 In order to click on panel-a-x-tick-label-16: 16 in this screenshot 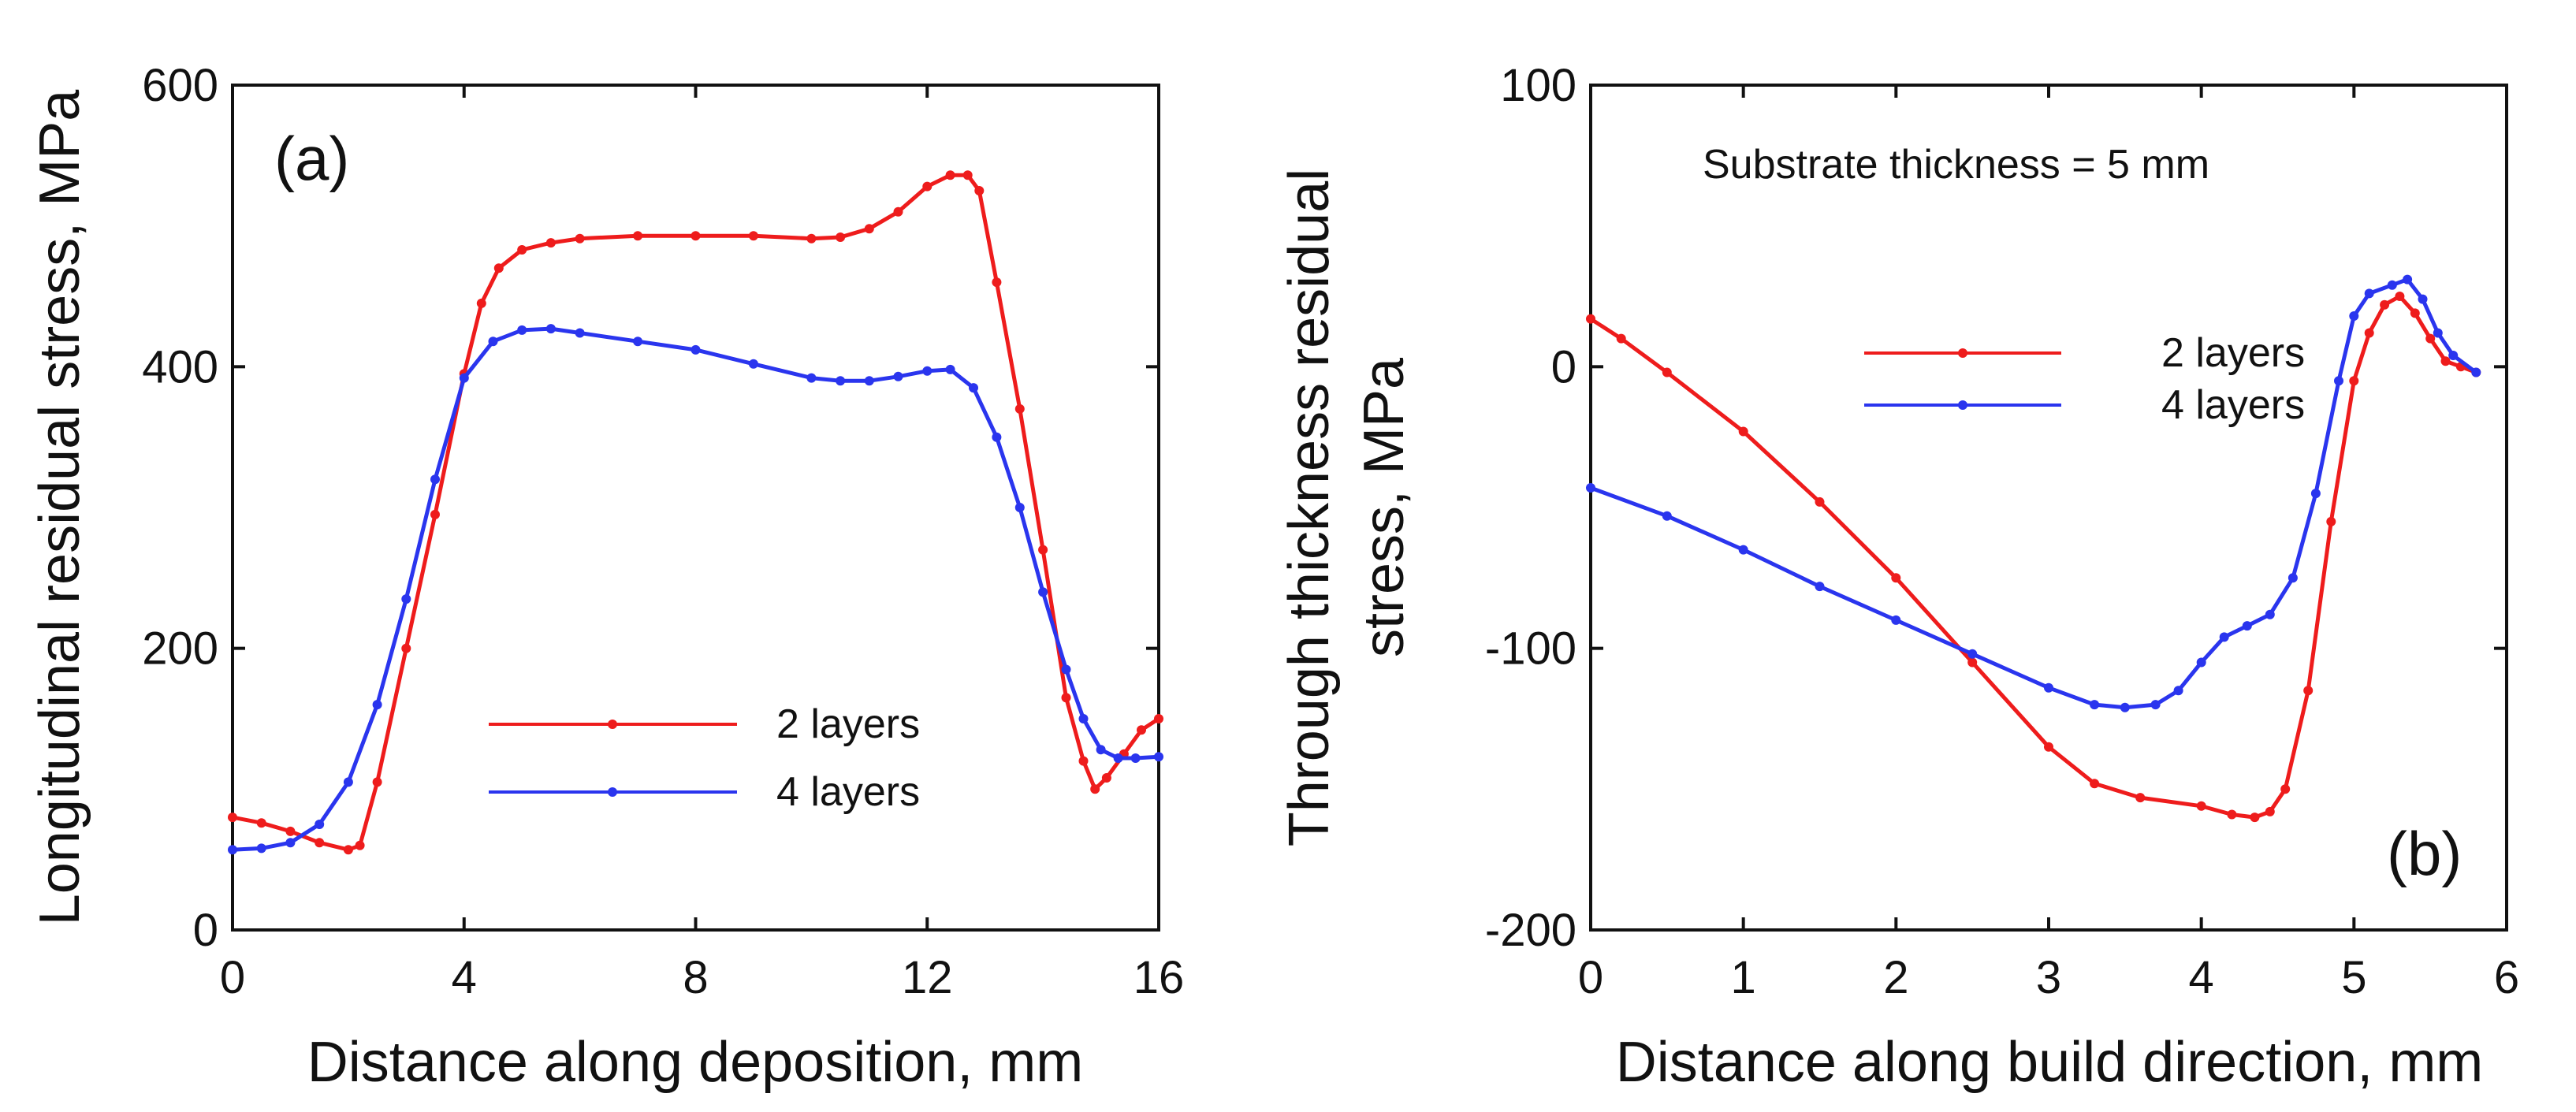, I will do `click(1159, 977)`.